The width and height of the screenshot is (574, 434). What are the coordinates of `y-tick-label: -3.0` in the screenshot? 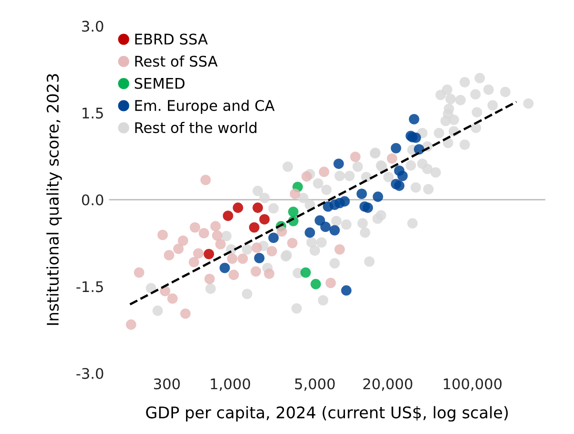 It's located at (90, 373).